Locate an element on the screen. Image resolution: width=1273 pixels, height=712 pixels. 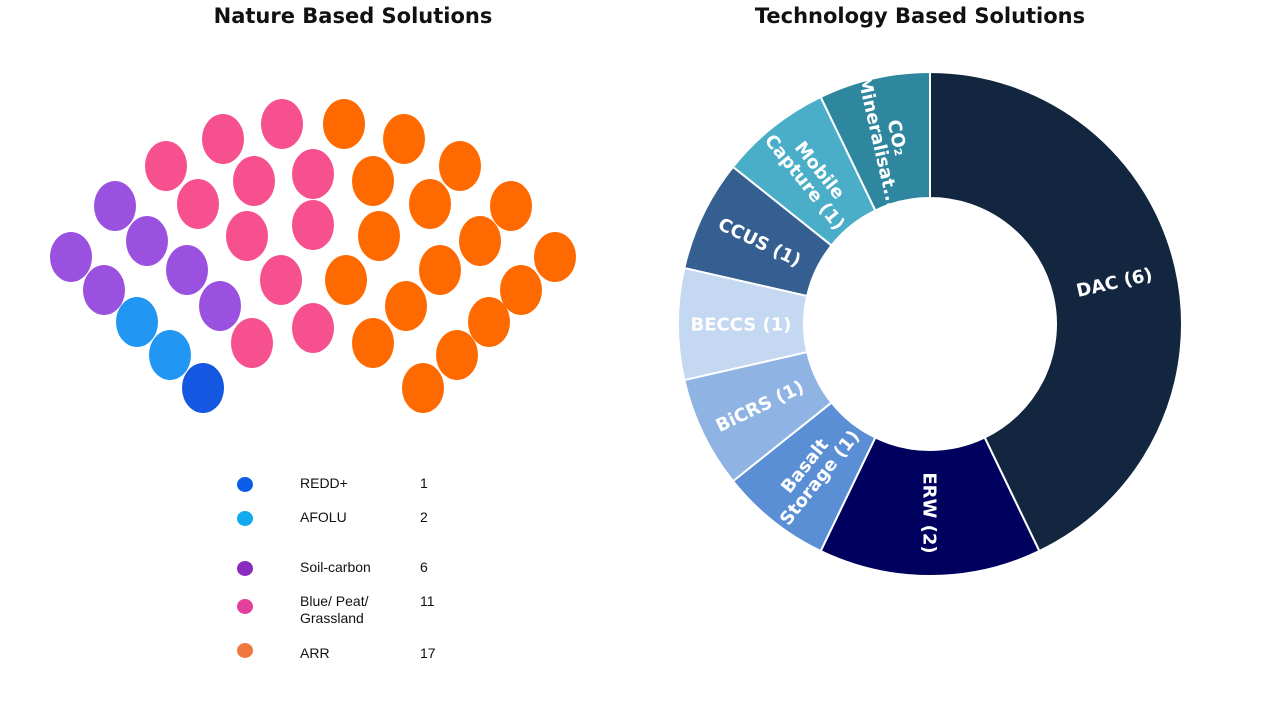
legend-label: Soil-carbon is located at coordinates (335, 567).